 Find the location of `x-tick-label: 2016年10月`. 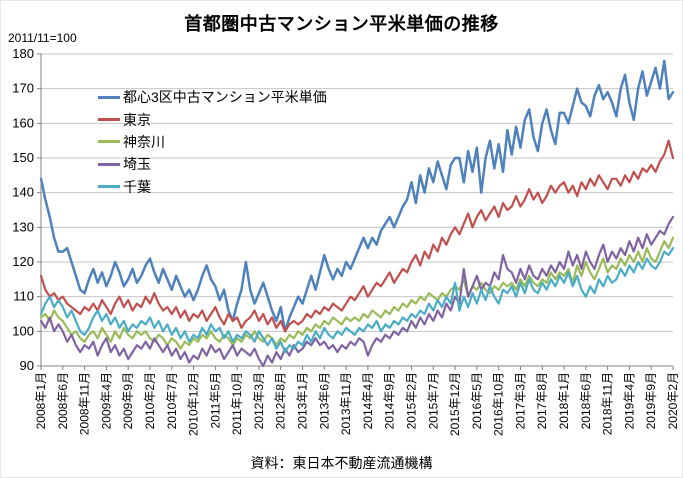

x-tick-label: 2016年10月 is located at coordinates (499, 404).